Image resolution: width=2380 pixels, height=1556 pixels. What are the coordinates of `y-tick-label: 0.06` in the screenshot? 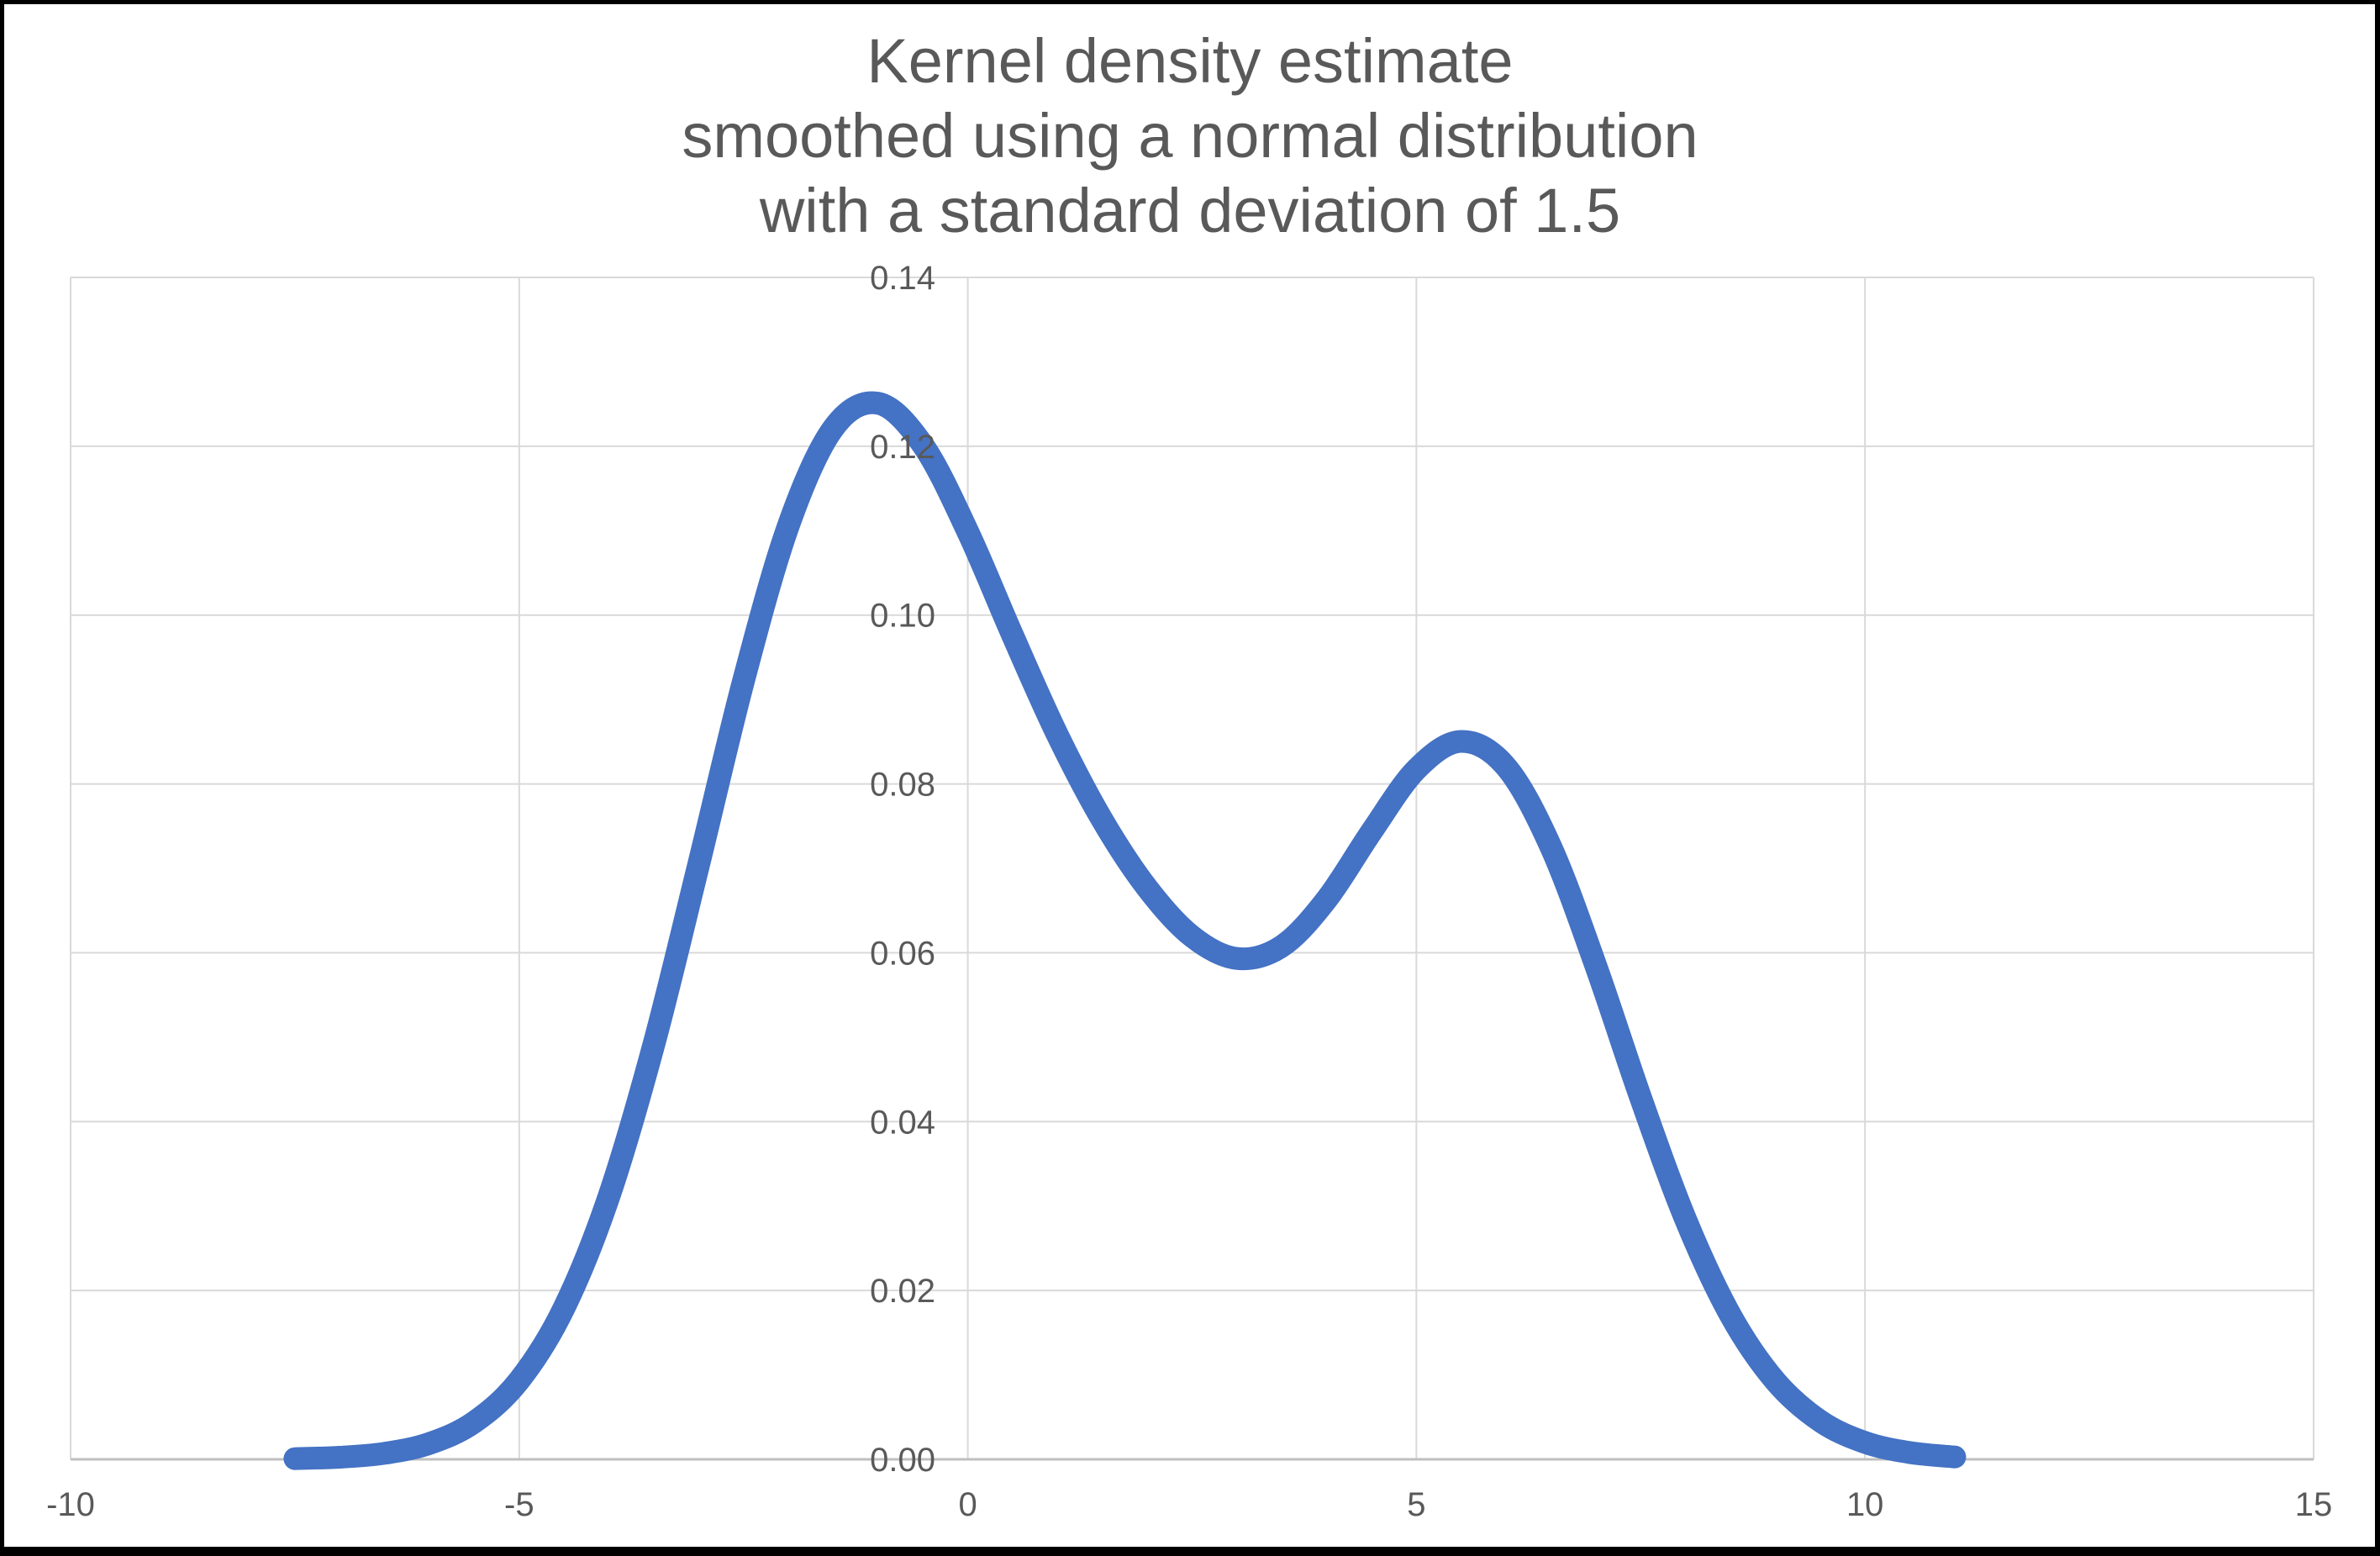 It's located at (902, 954).